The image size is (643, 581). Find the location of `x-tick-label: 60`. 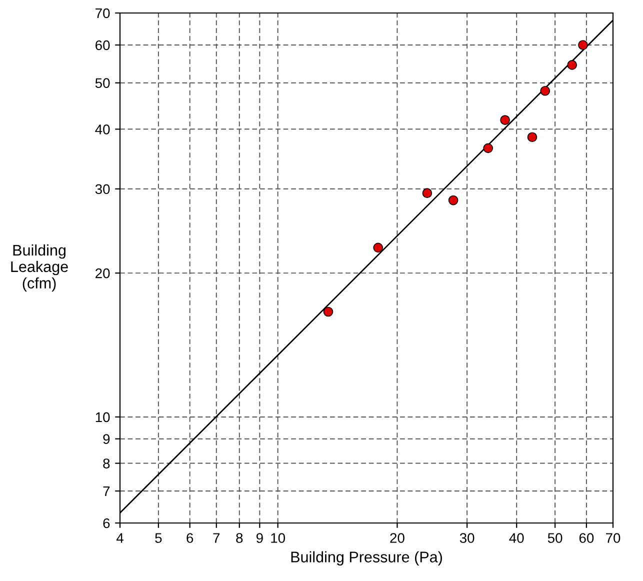

x-tick-label: 60 is located at coordinates (586, 538).